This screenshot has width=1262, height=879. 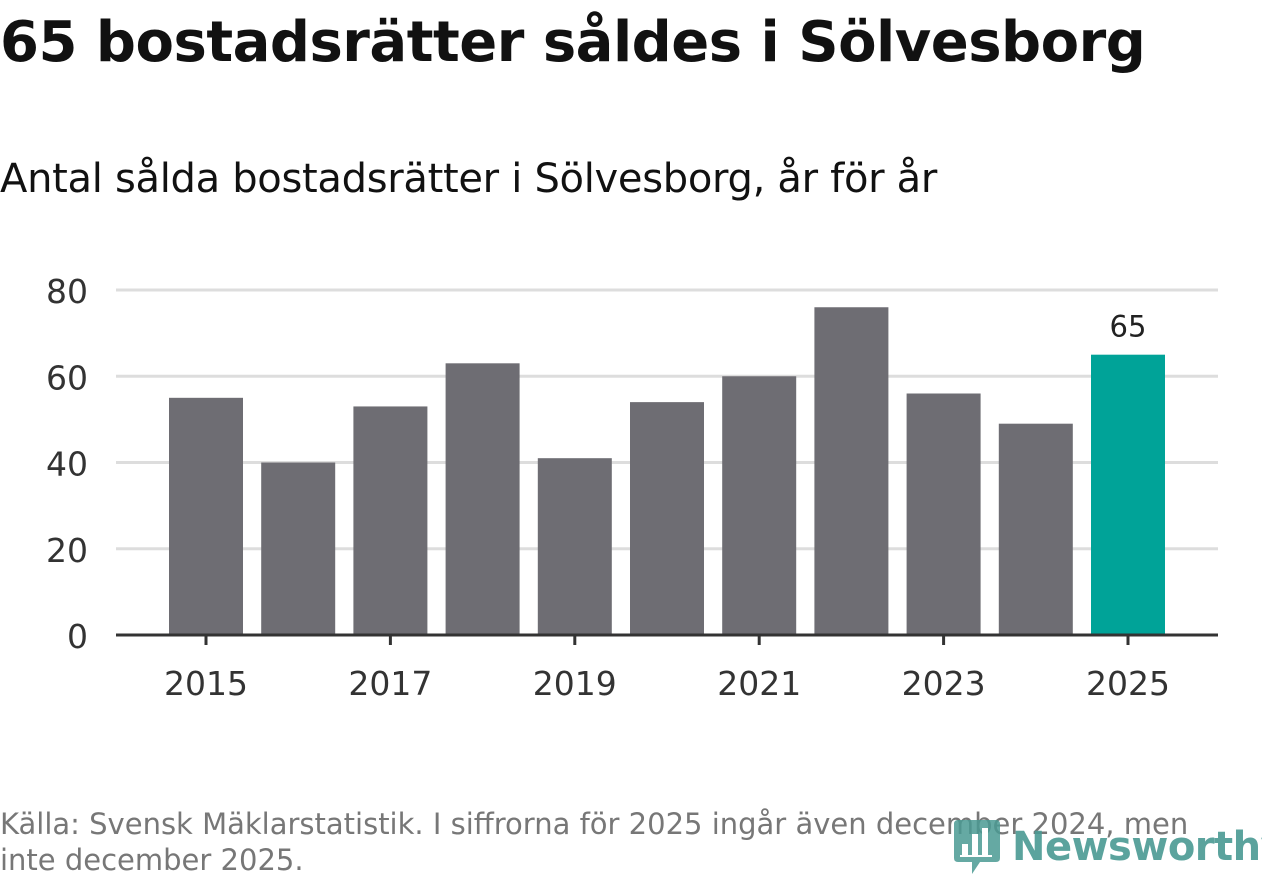 What do you see at coordinates (944, 683) in the screenshot?
I see `x-tick-label-2023: 2023` at bounding box center [944, 683].